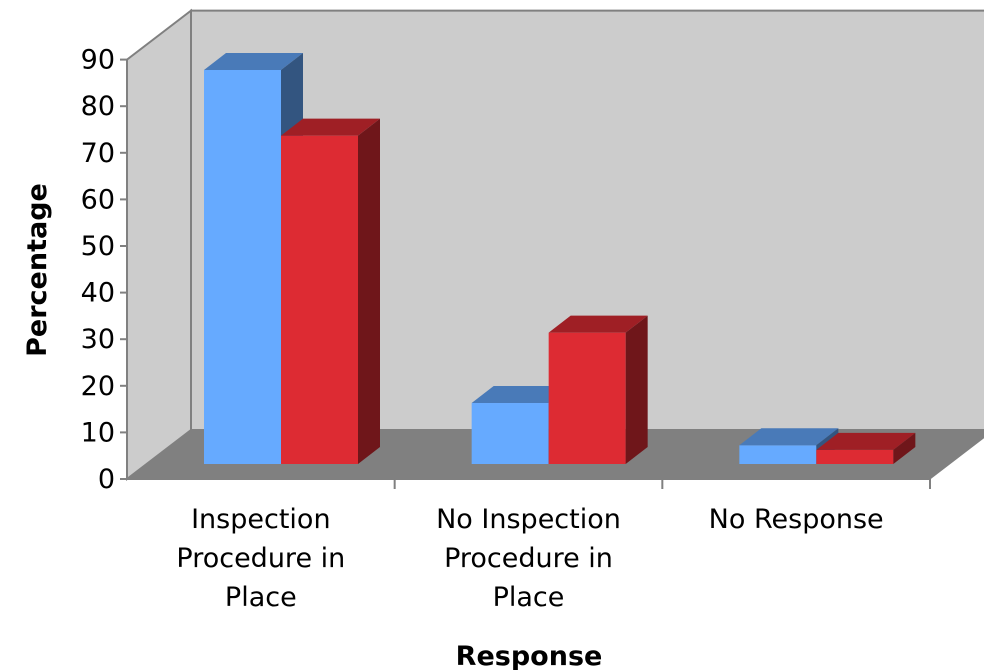 The height and width of the screenshot is (670, 984). What do you see at coordinates (159, 245) in the screenshot?
I see `side-wall` at bounding box center [159, 245].